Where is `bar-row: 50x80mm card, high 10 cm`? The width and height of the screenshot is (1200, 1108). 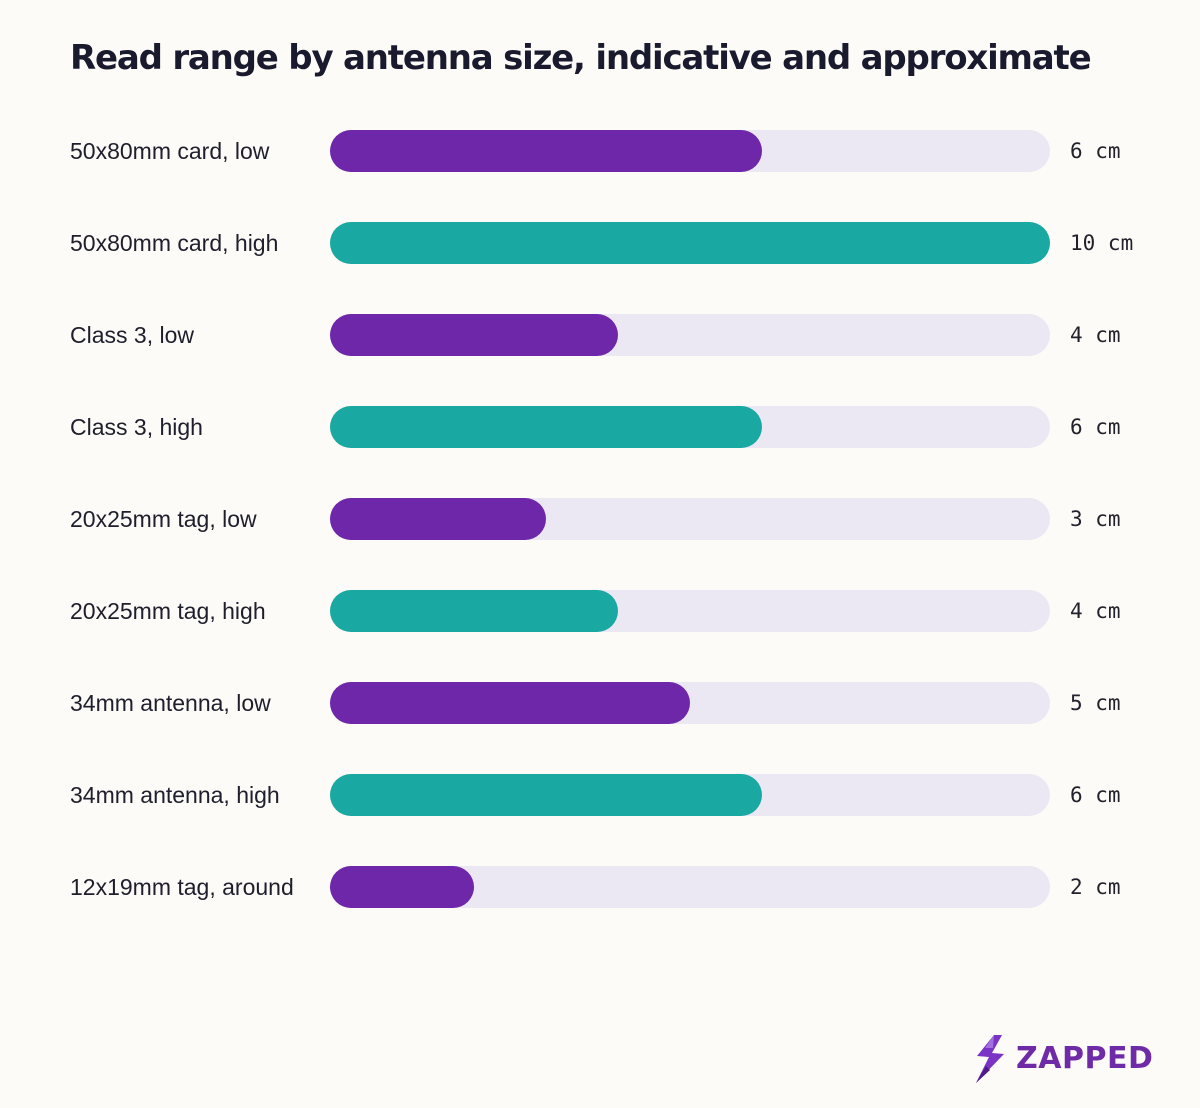
bar-row: 50x80mm card, high 10 cm is located at coordinates (601, 243).